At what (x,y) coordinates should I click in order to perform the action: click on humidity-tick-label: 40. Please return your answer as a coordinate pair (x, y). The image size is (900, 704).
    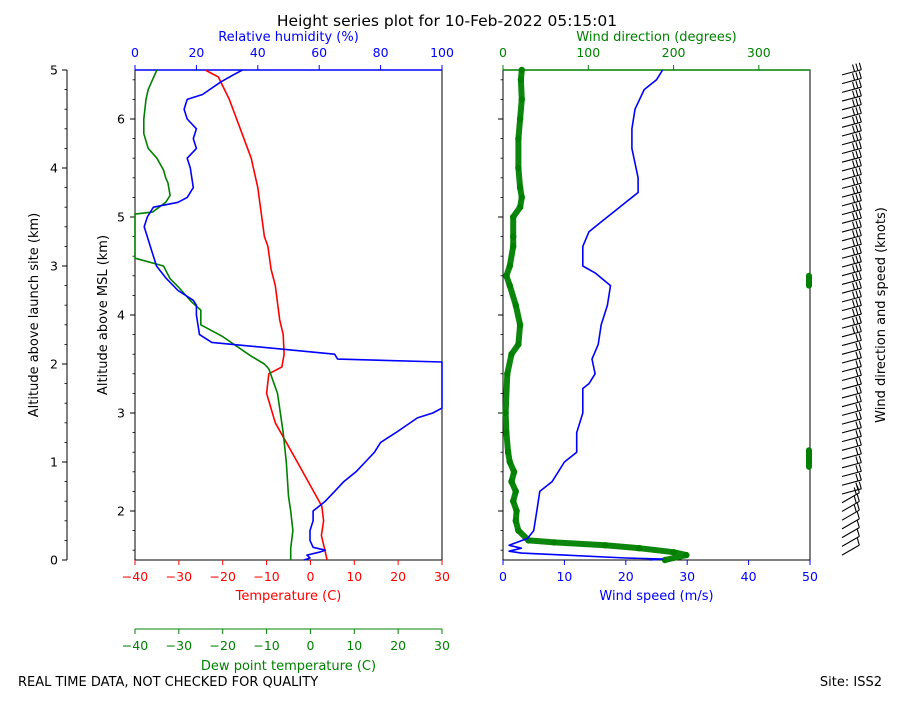
    Looking at the image, I should click on (258, 52).